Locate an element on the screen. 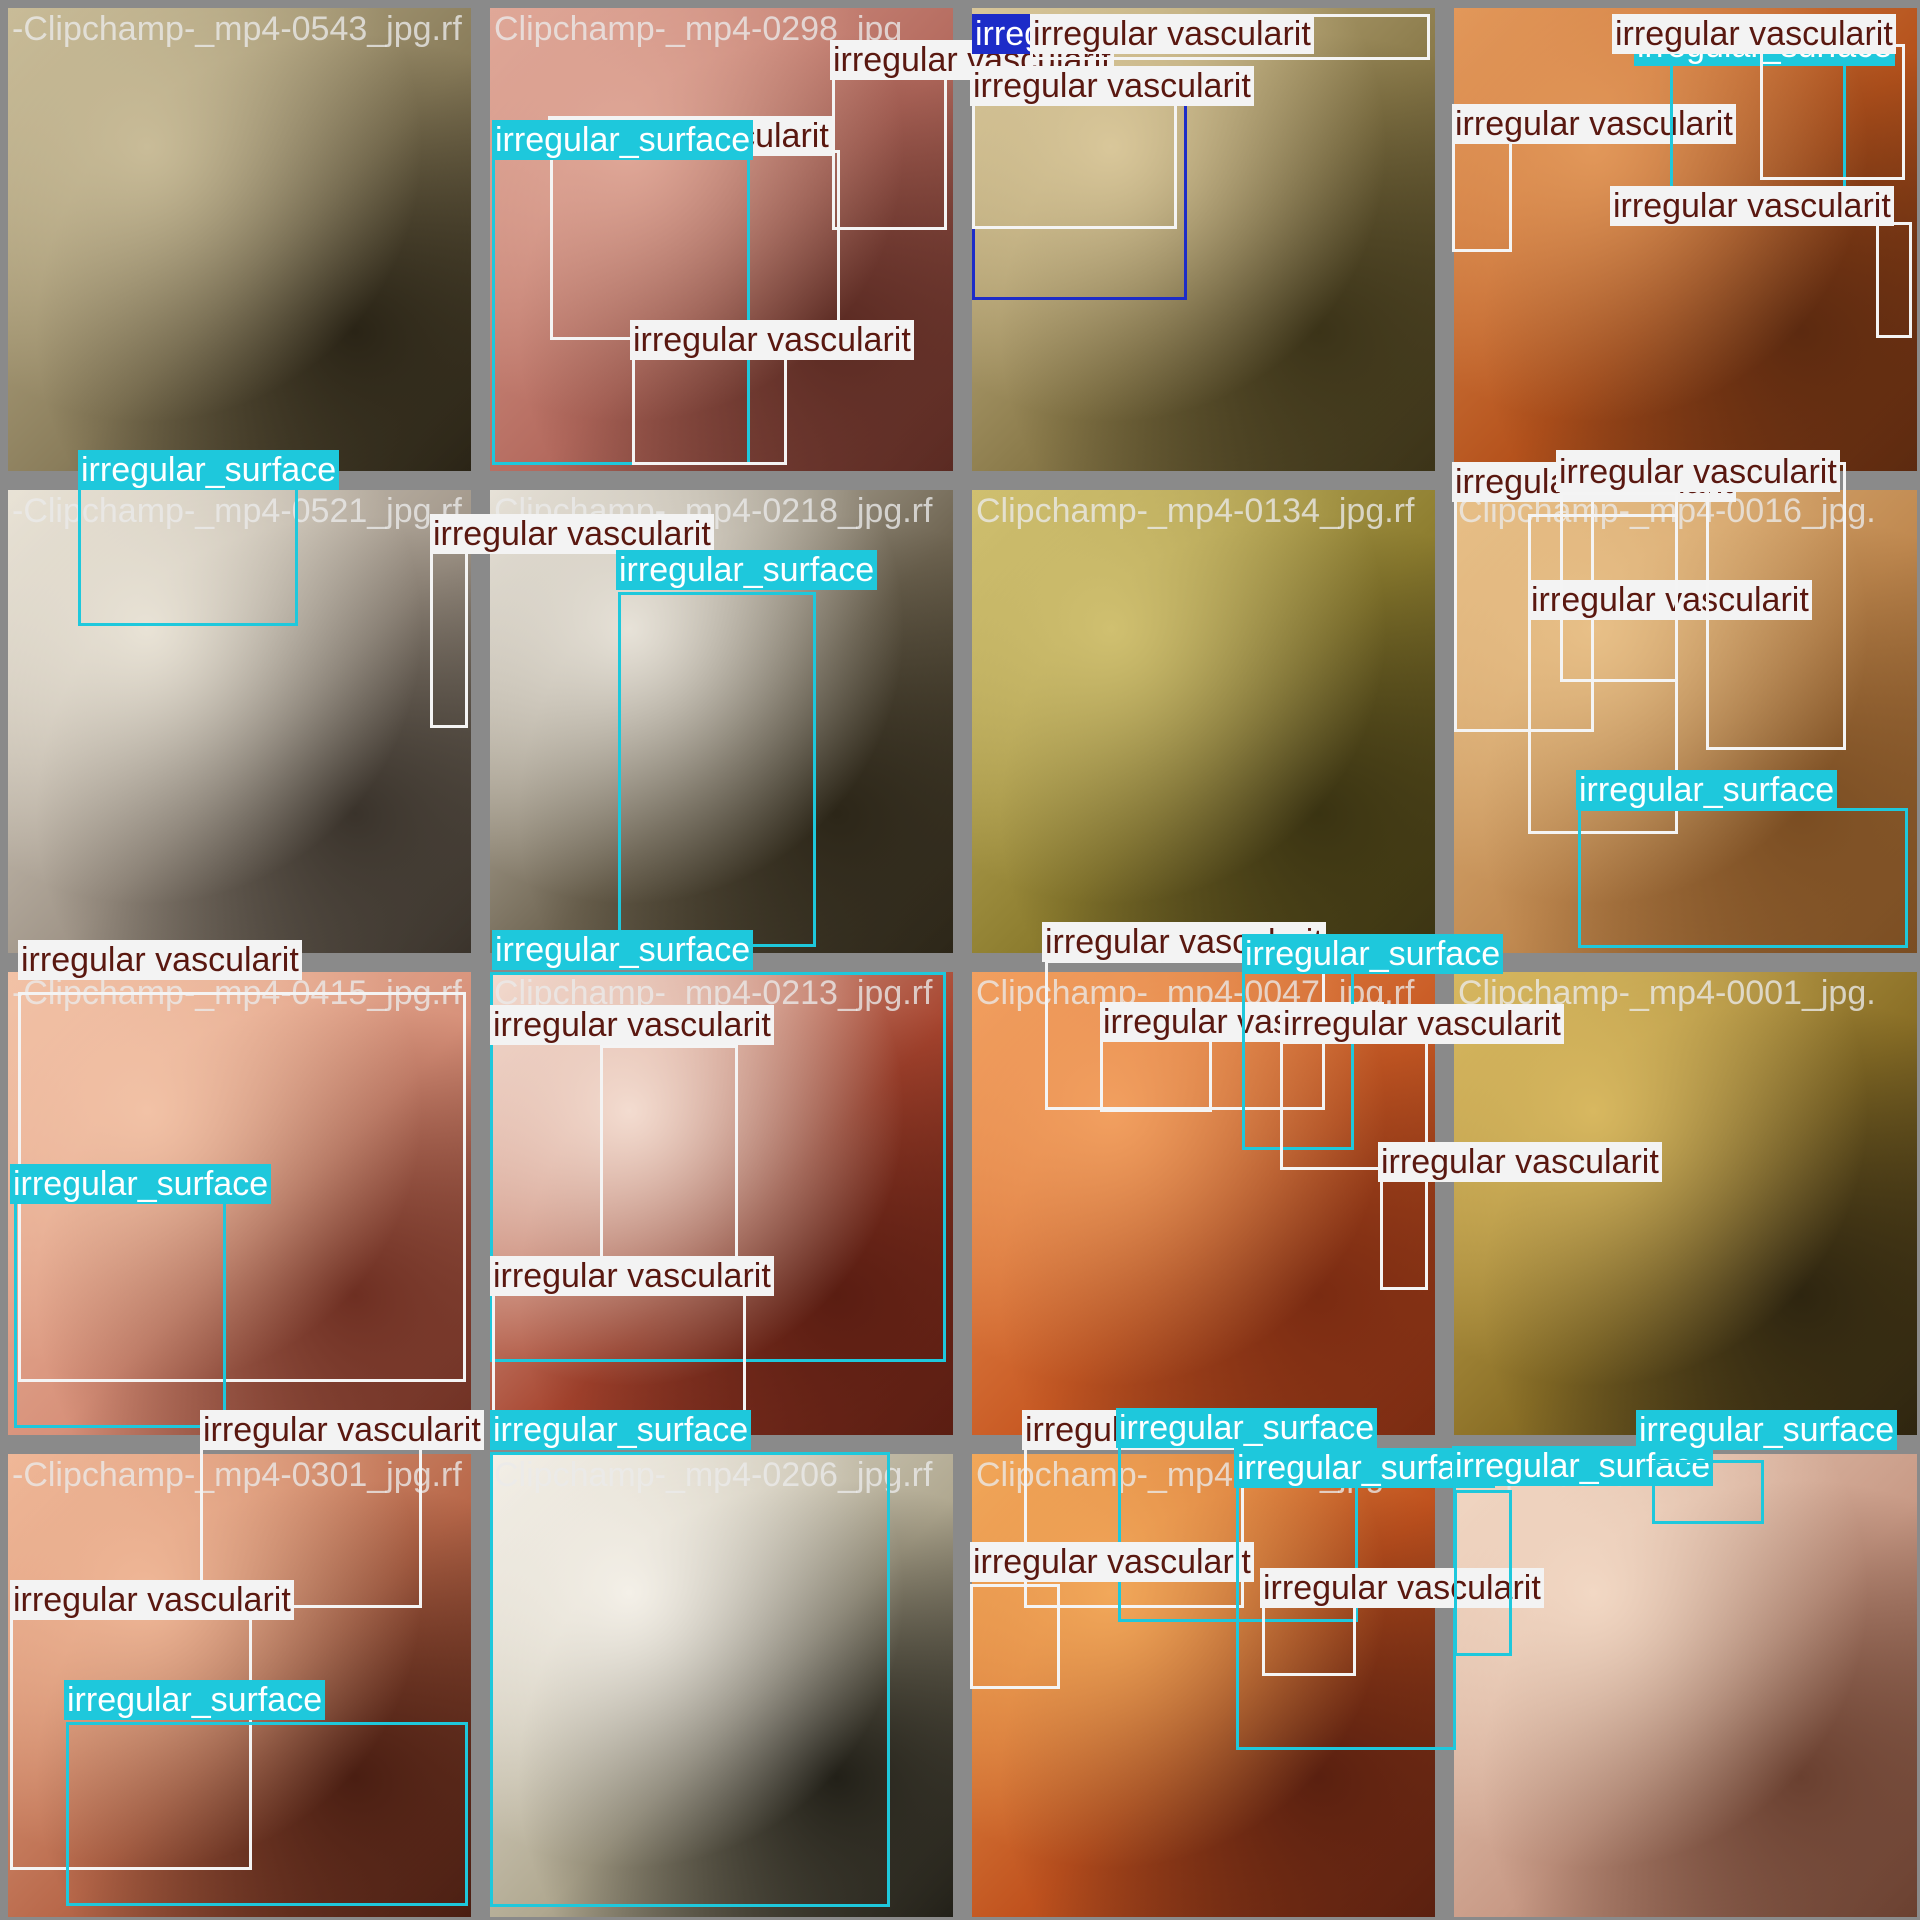 The height and width of the screenshot is (1920, 1920). mosaic-tile: Clipchamp-_mp4-0298_jpg is located at coordinates (721, 239).